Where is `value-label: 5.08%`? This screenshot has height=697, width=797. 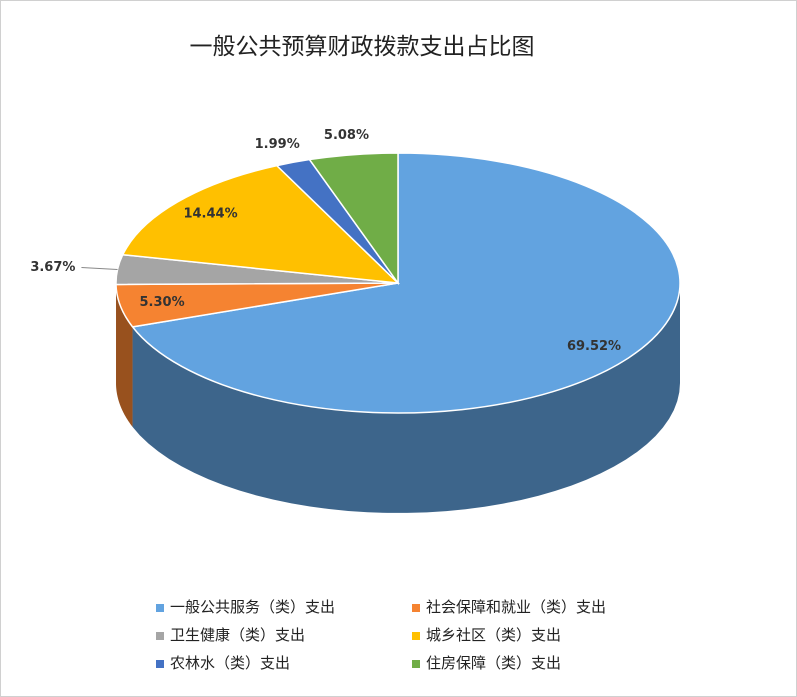 value-label: 5.08% is located at coordinates (346, 135).